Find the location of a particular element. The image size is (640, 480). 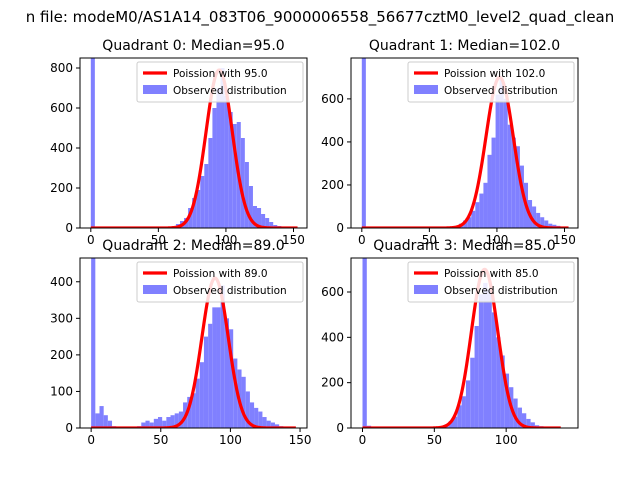

legend: Poission with 85.0 Observed distribution is located at coordinates (491, 282).